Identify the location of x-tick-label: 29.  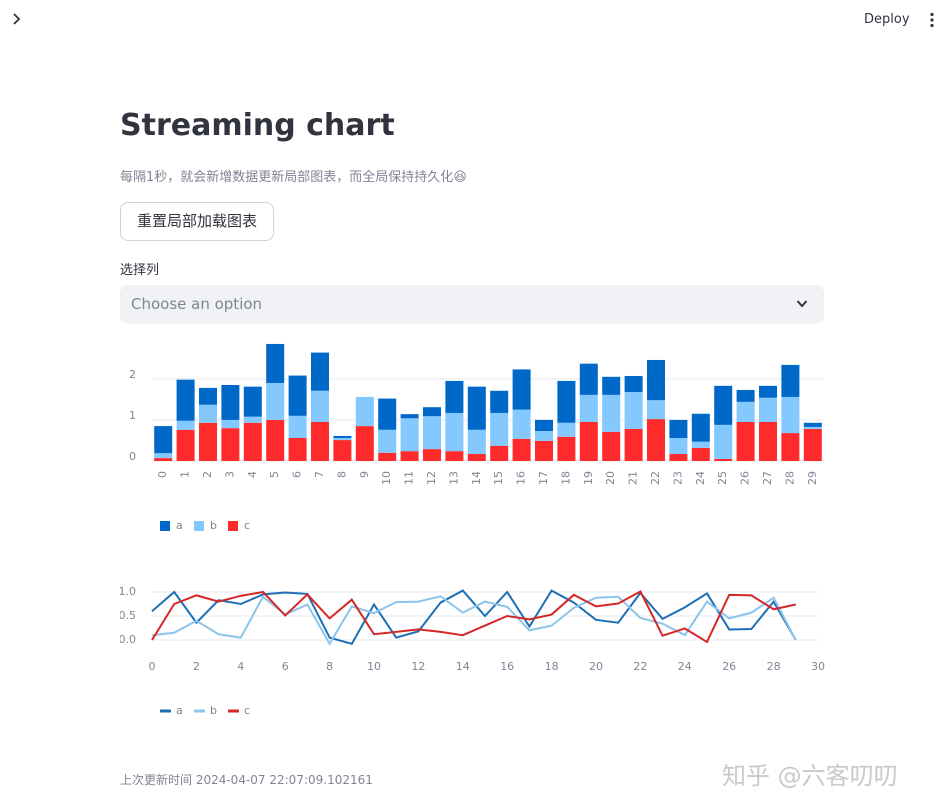
(812, 478).